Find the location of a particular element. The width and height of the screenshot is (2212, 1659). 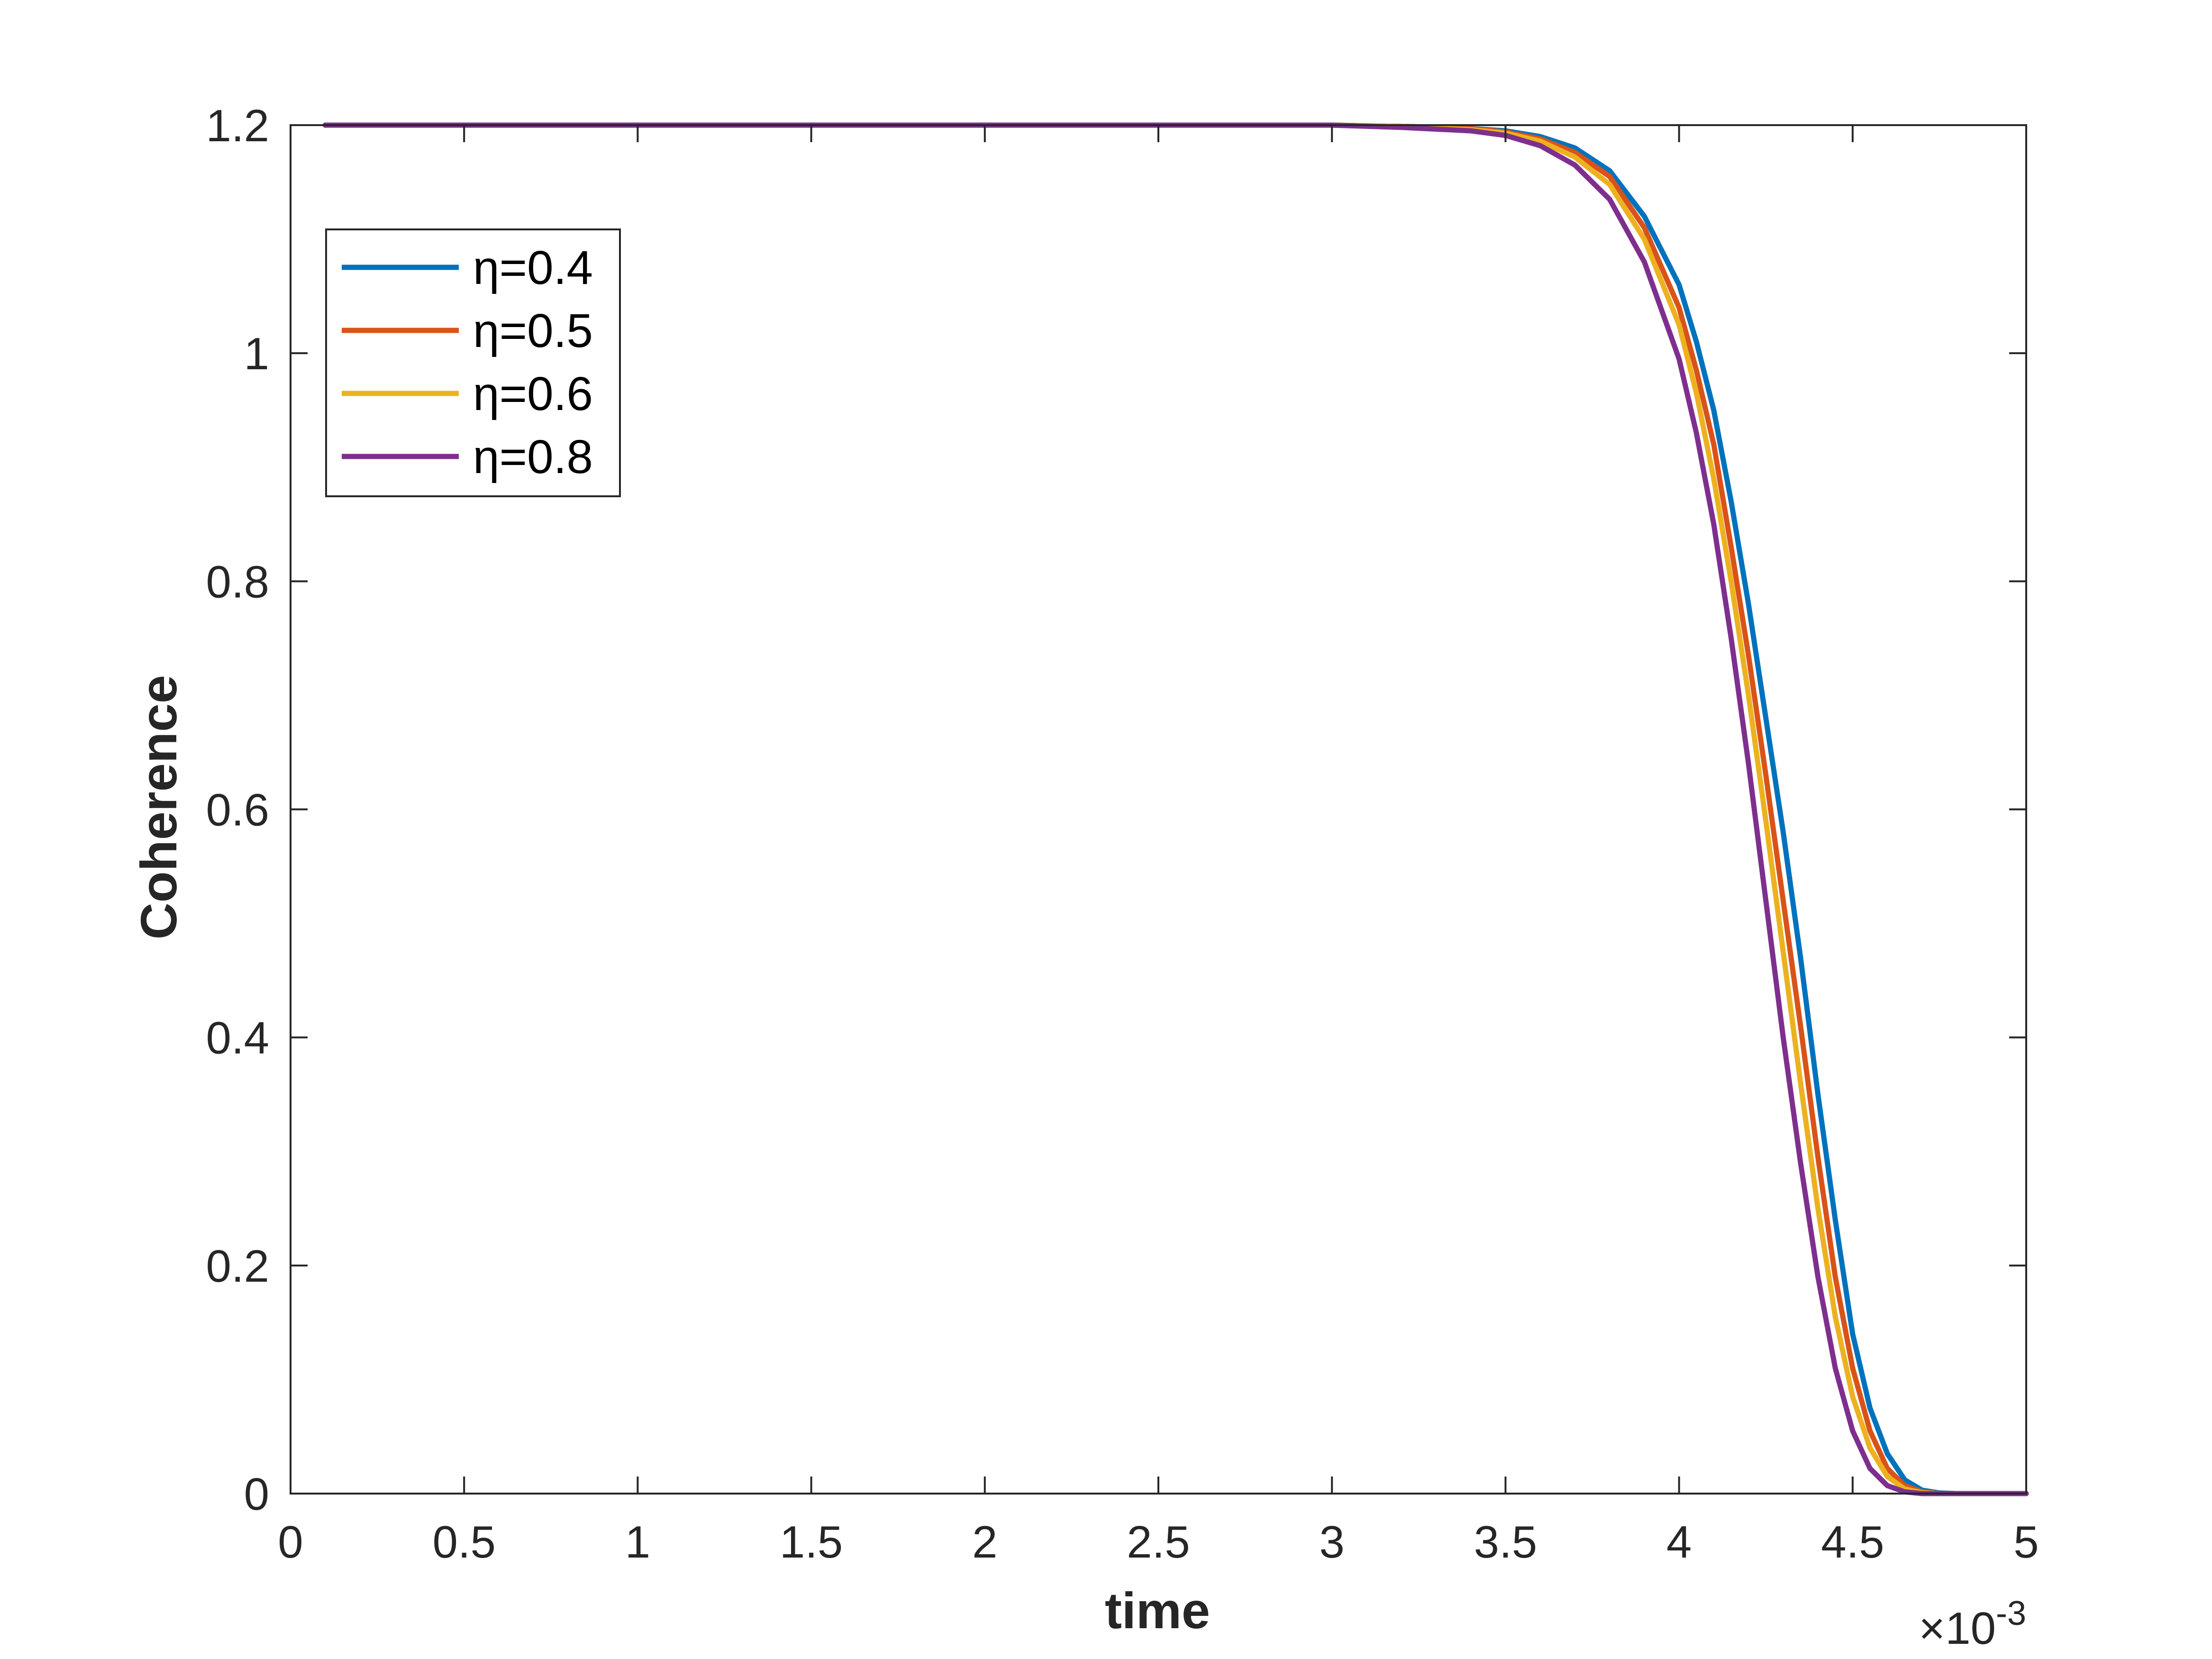

y-tick-label: 1 is located at coordinates (256, 353).